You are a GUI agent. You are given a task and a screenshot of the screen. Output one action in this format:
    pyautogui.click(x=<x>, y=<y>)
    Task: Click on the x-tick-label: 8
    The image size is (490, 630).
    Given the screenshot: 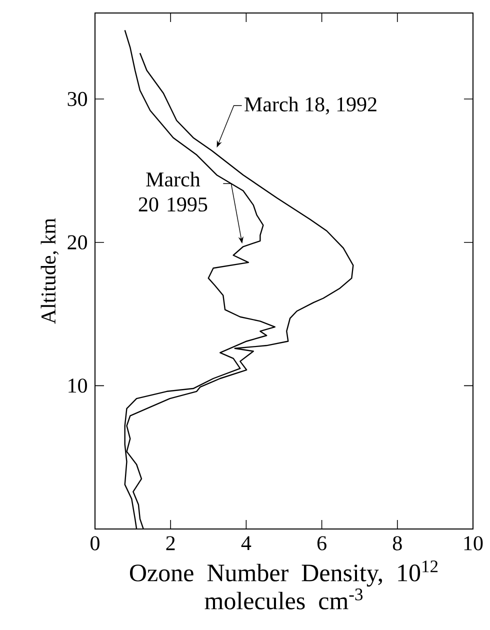 What is the action you would take?
    pyautogui.click(x=397, y=543)
    